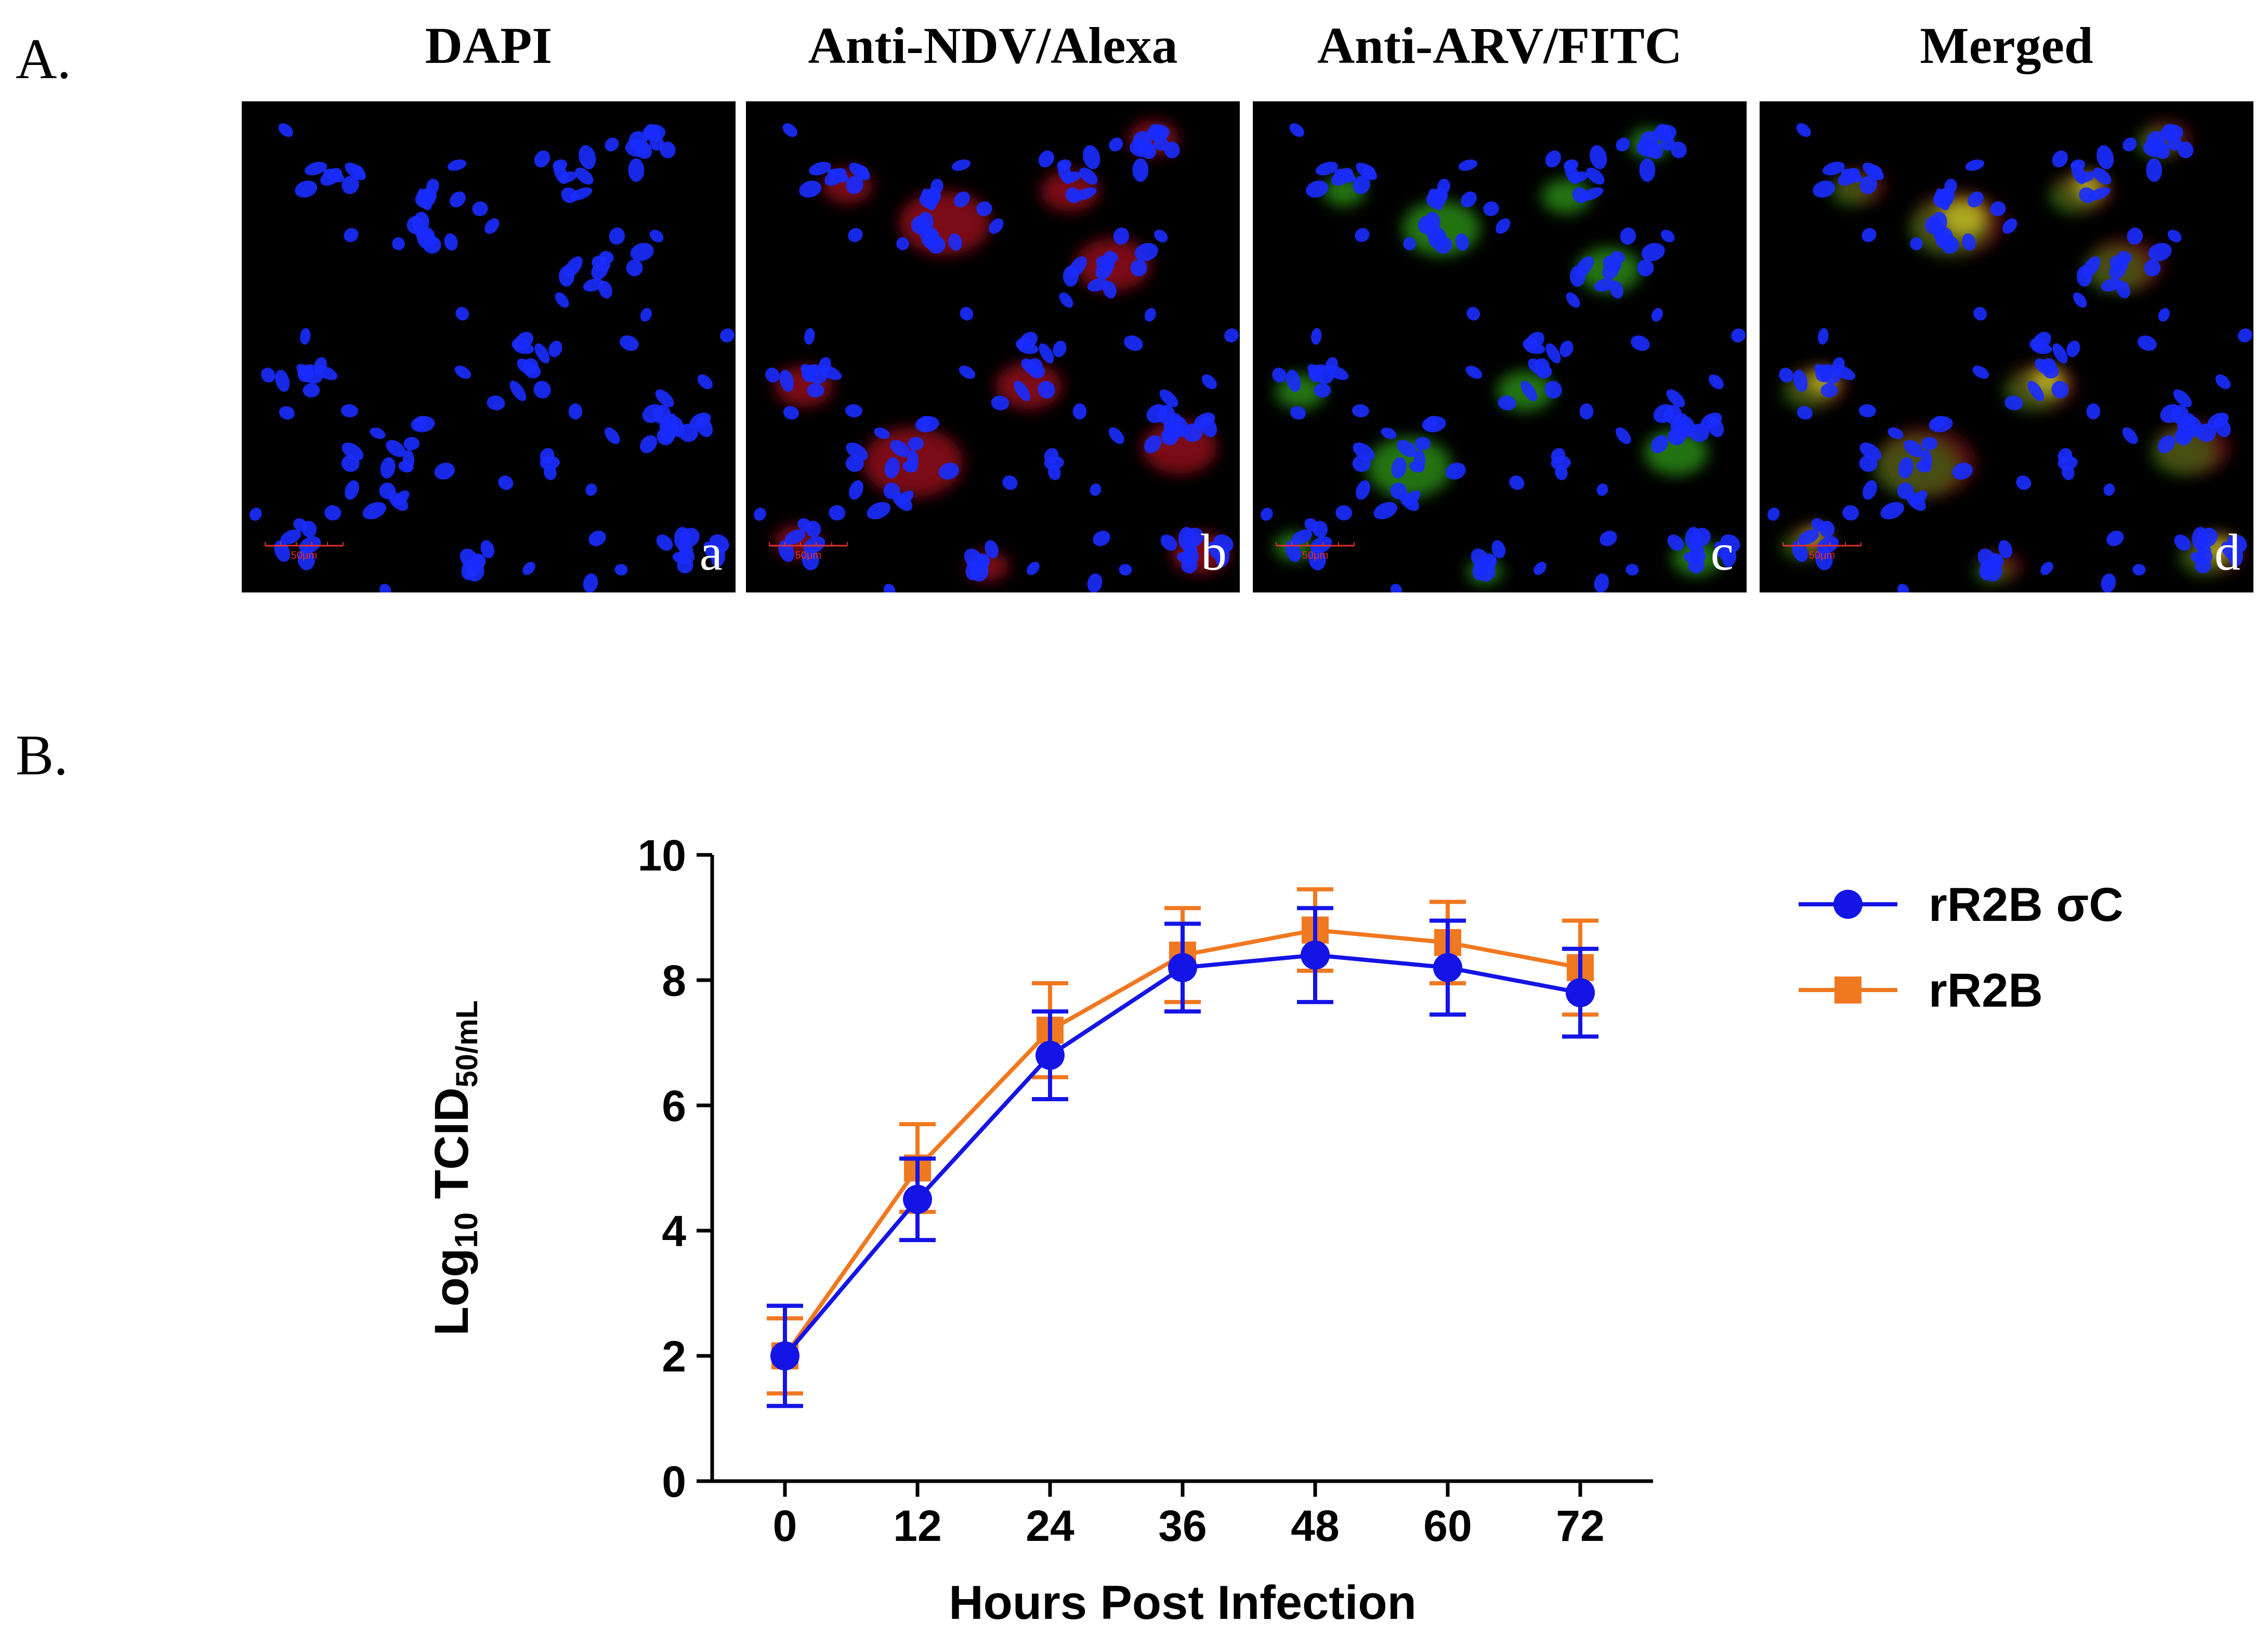 Image resolution: width=2268 pixels, height=1636 pixels. What do you see at coordinates (1182, 1525) in the screenshot?
I see `x-tick-label: 36` at bounding box center [1182, 1525].